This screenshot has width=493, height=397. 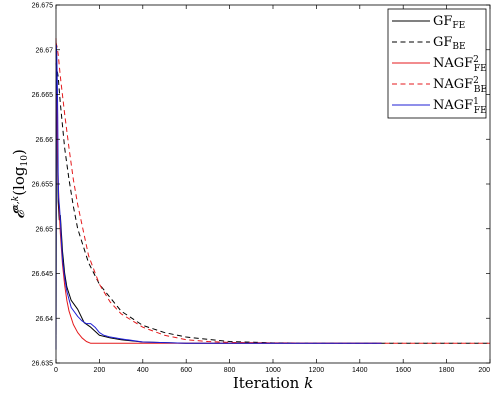 I want to click on legend-entry-5: NAGF1 FE, so click(x=439, y=106).